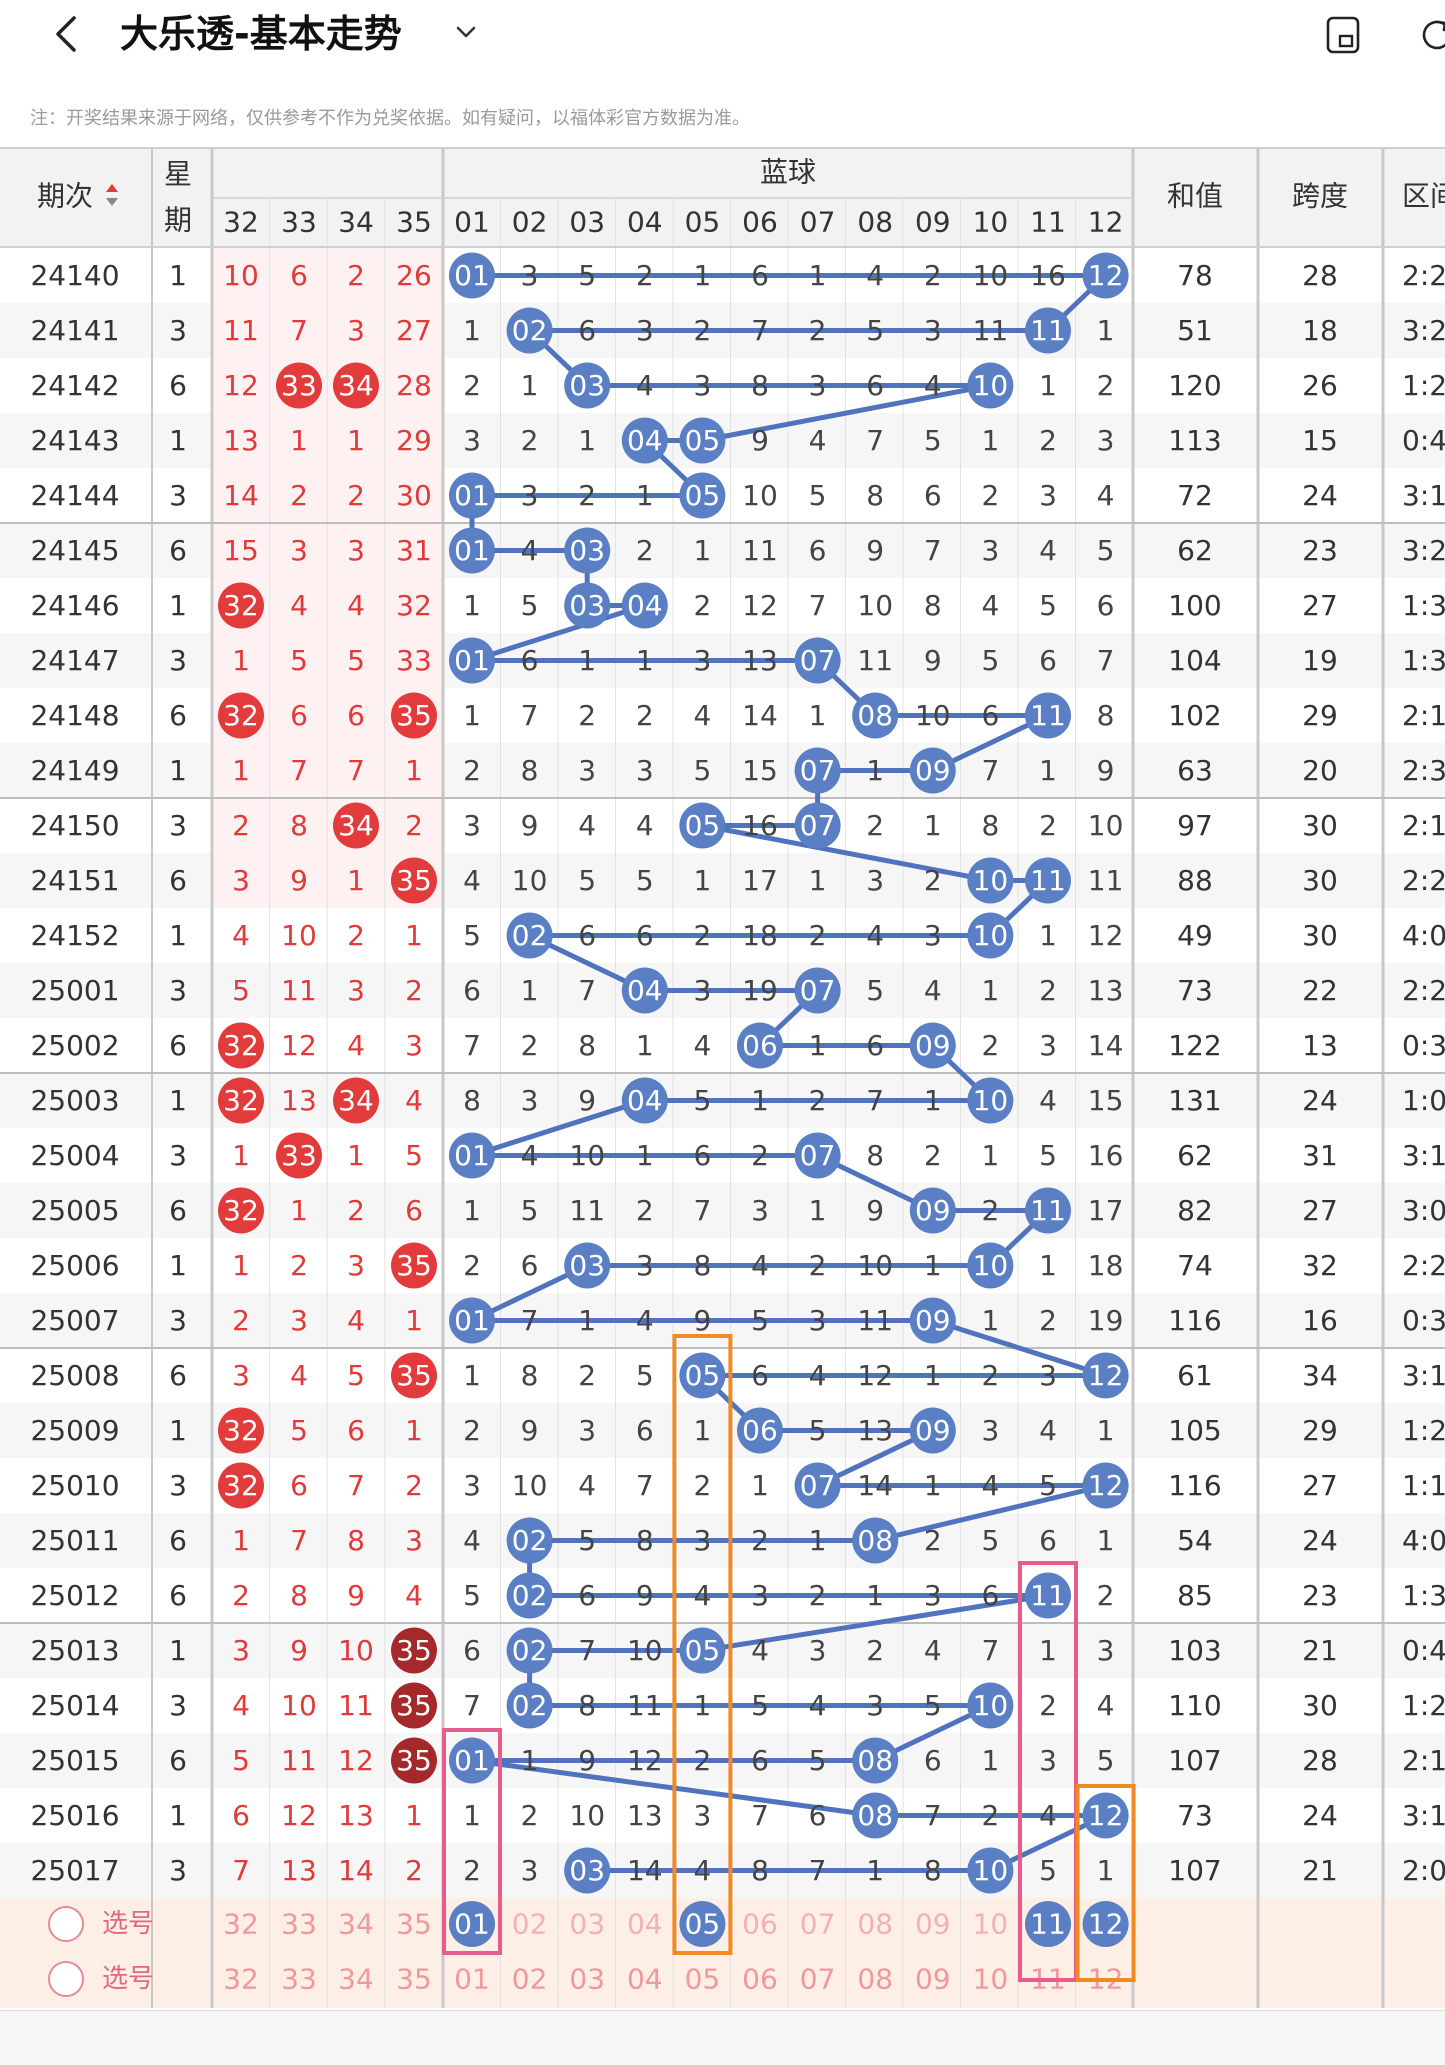 Image resolution: width=1445 pixels, height=2065 pixels. What do you see at coordinates (991, 1100) in the screenshot?
I see `blue-hit-number: 10` at bounding box center [991, 1100].